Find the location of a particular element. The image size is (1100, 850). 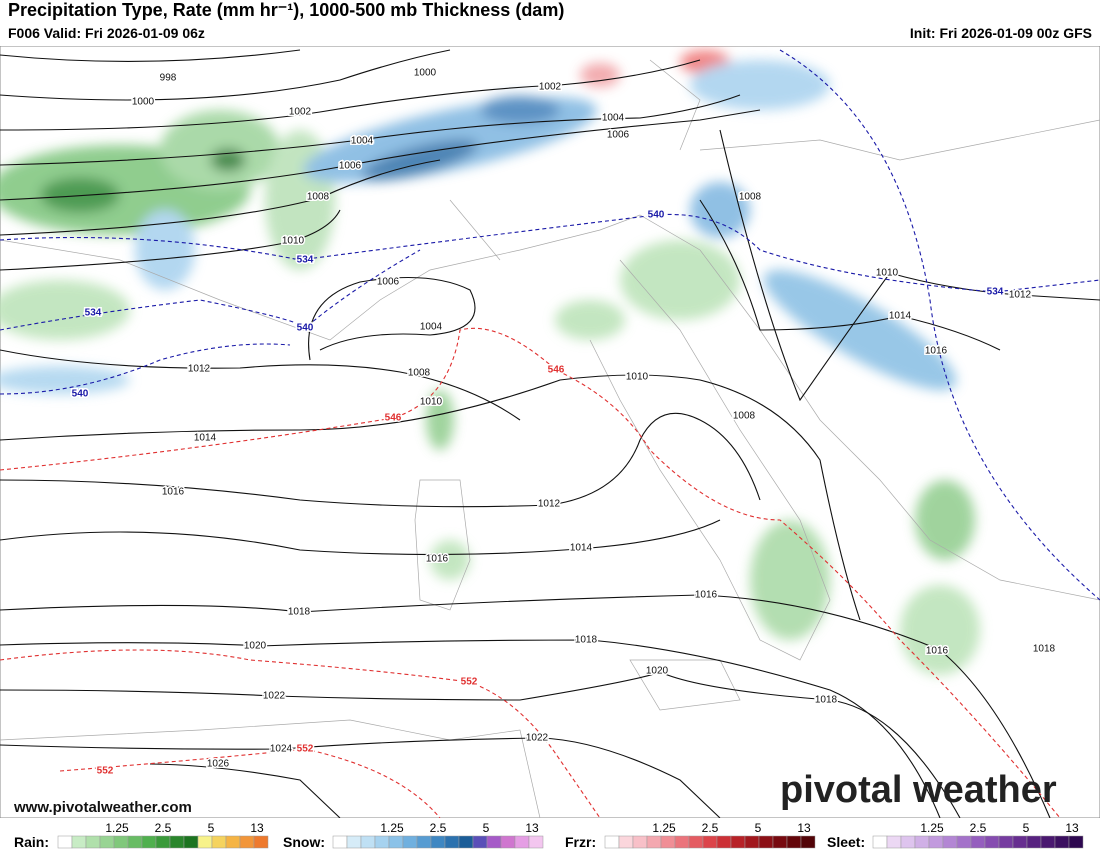

legend-name: Sleet: is located at coordinates (846, 842).